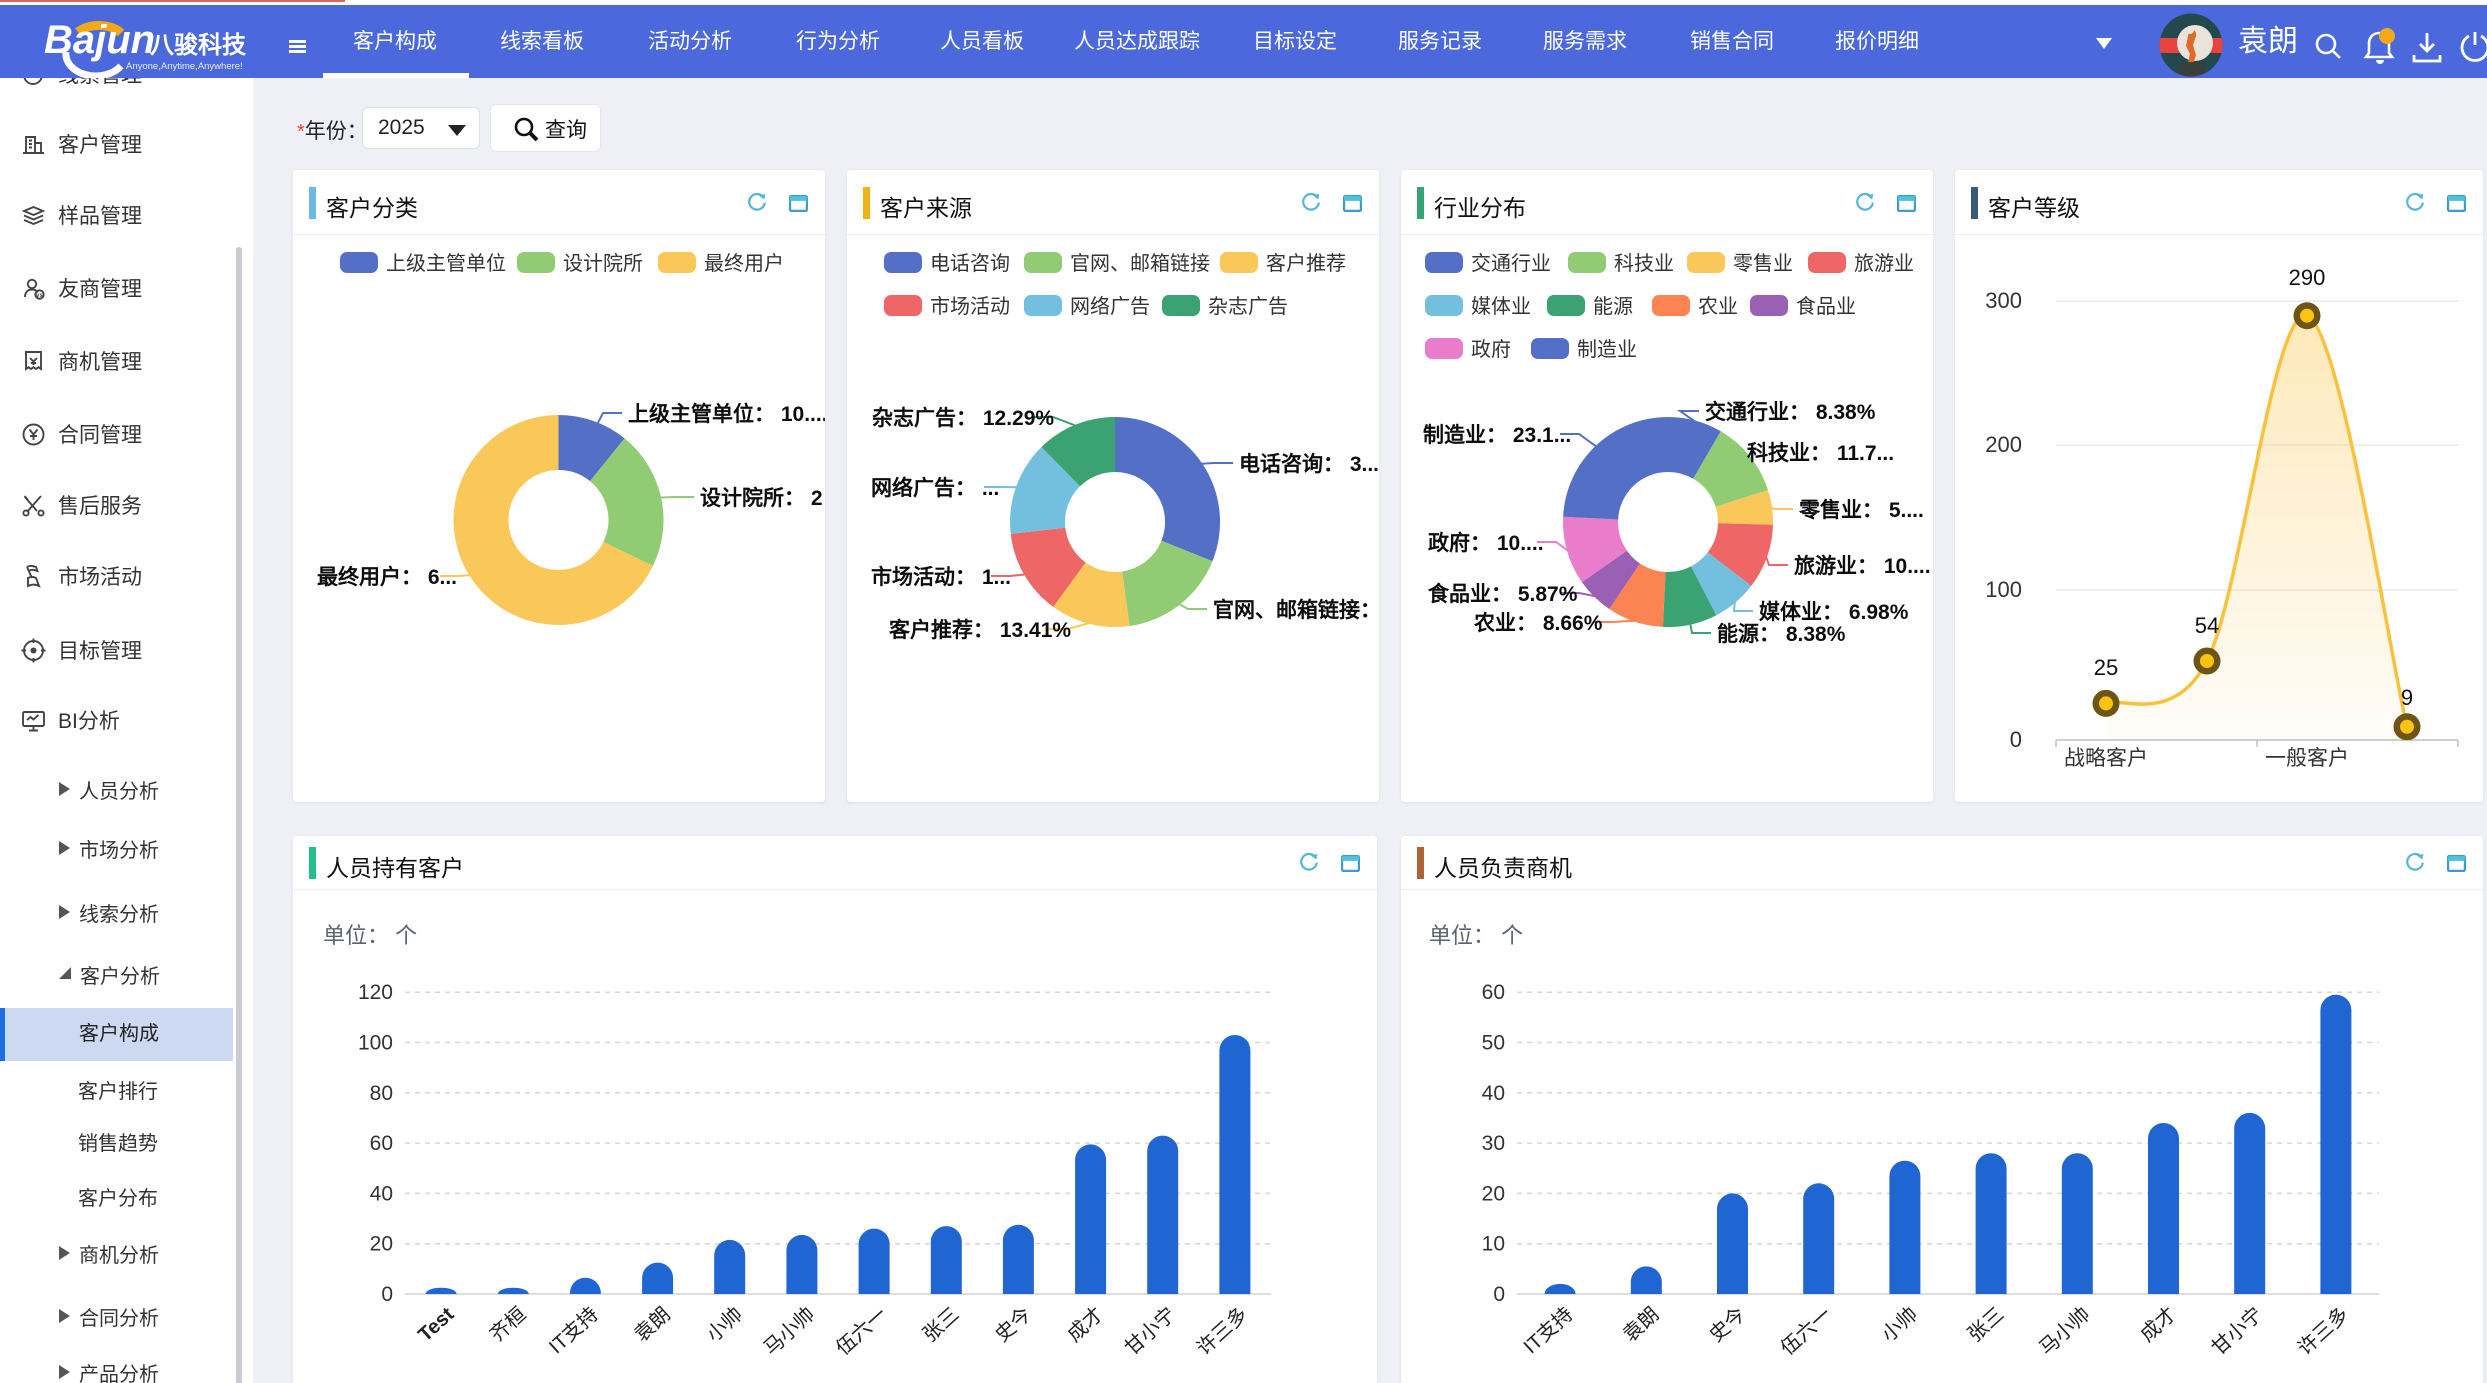 The height and width of the screenshot is (1383, 2487). Describe the element at coordinates (2003, 444) in the screenshot. I see `svg-text: 200` at that location.